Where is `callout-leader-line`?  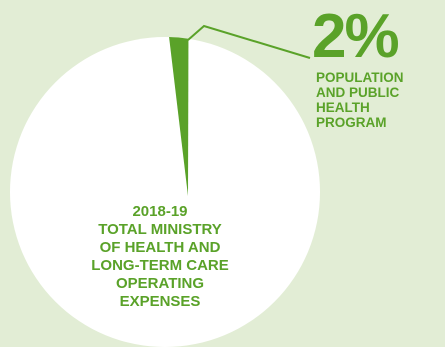 callout-leader-line is located at coordinates (249, 41).